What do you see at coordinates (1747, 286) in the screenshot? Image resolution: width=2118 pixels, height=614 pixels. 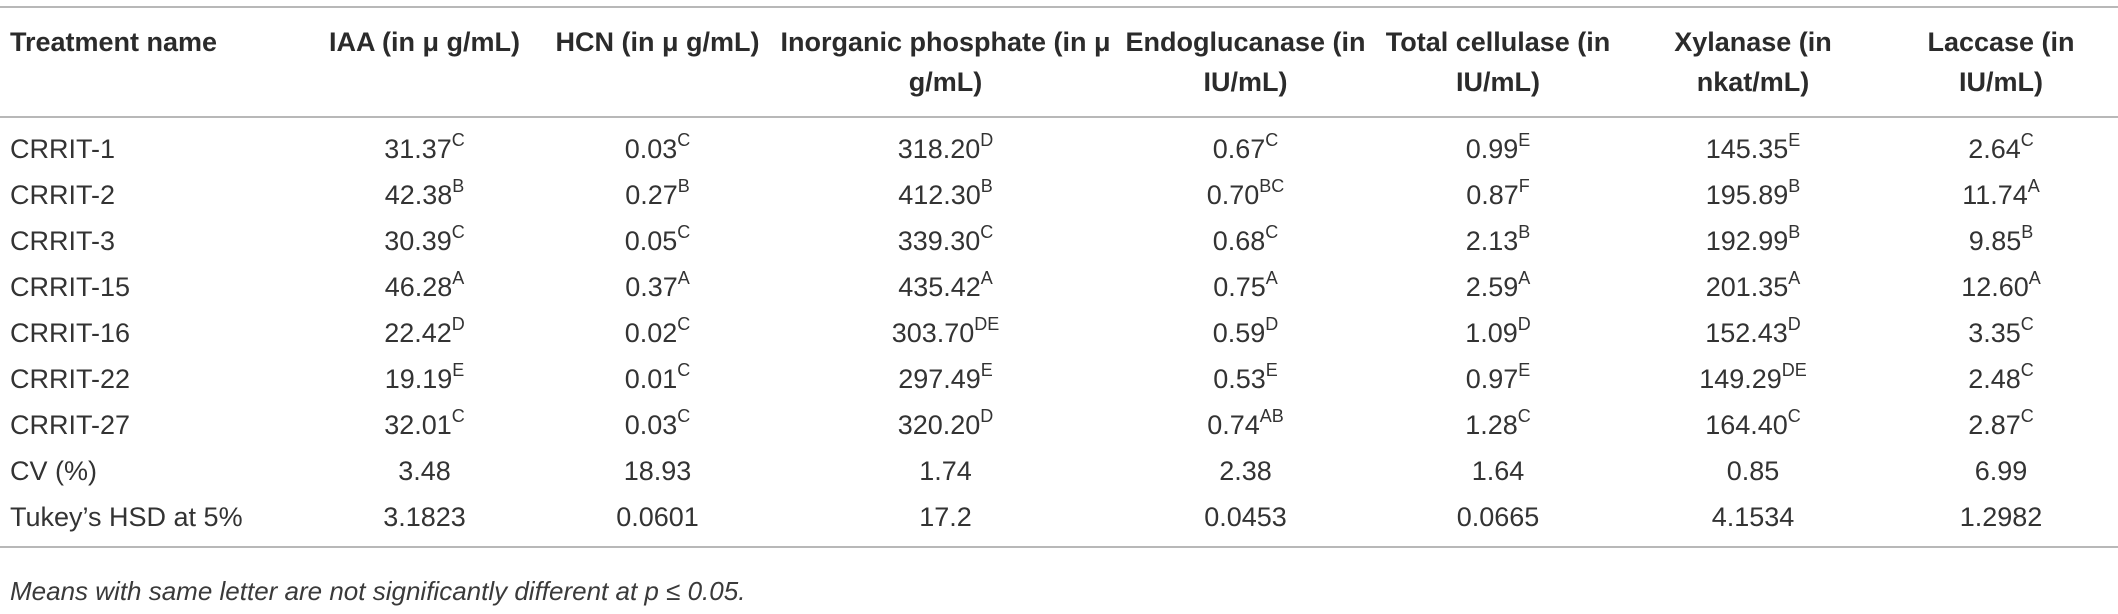 I see `cell-value: 201.35` at bounding box center [1747, 286].